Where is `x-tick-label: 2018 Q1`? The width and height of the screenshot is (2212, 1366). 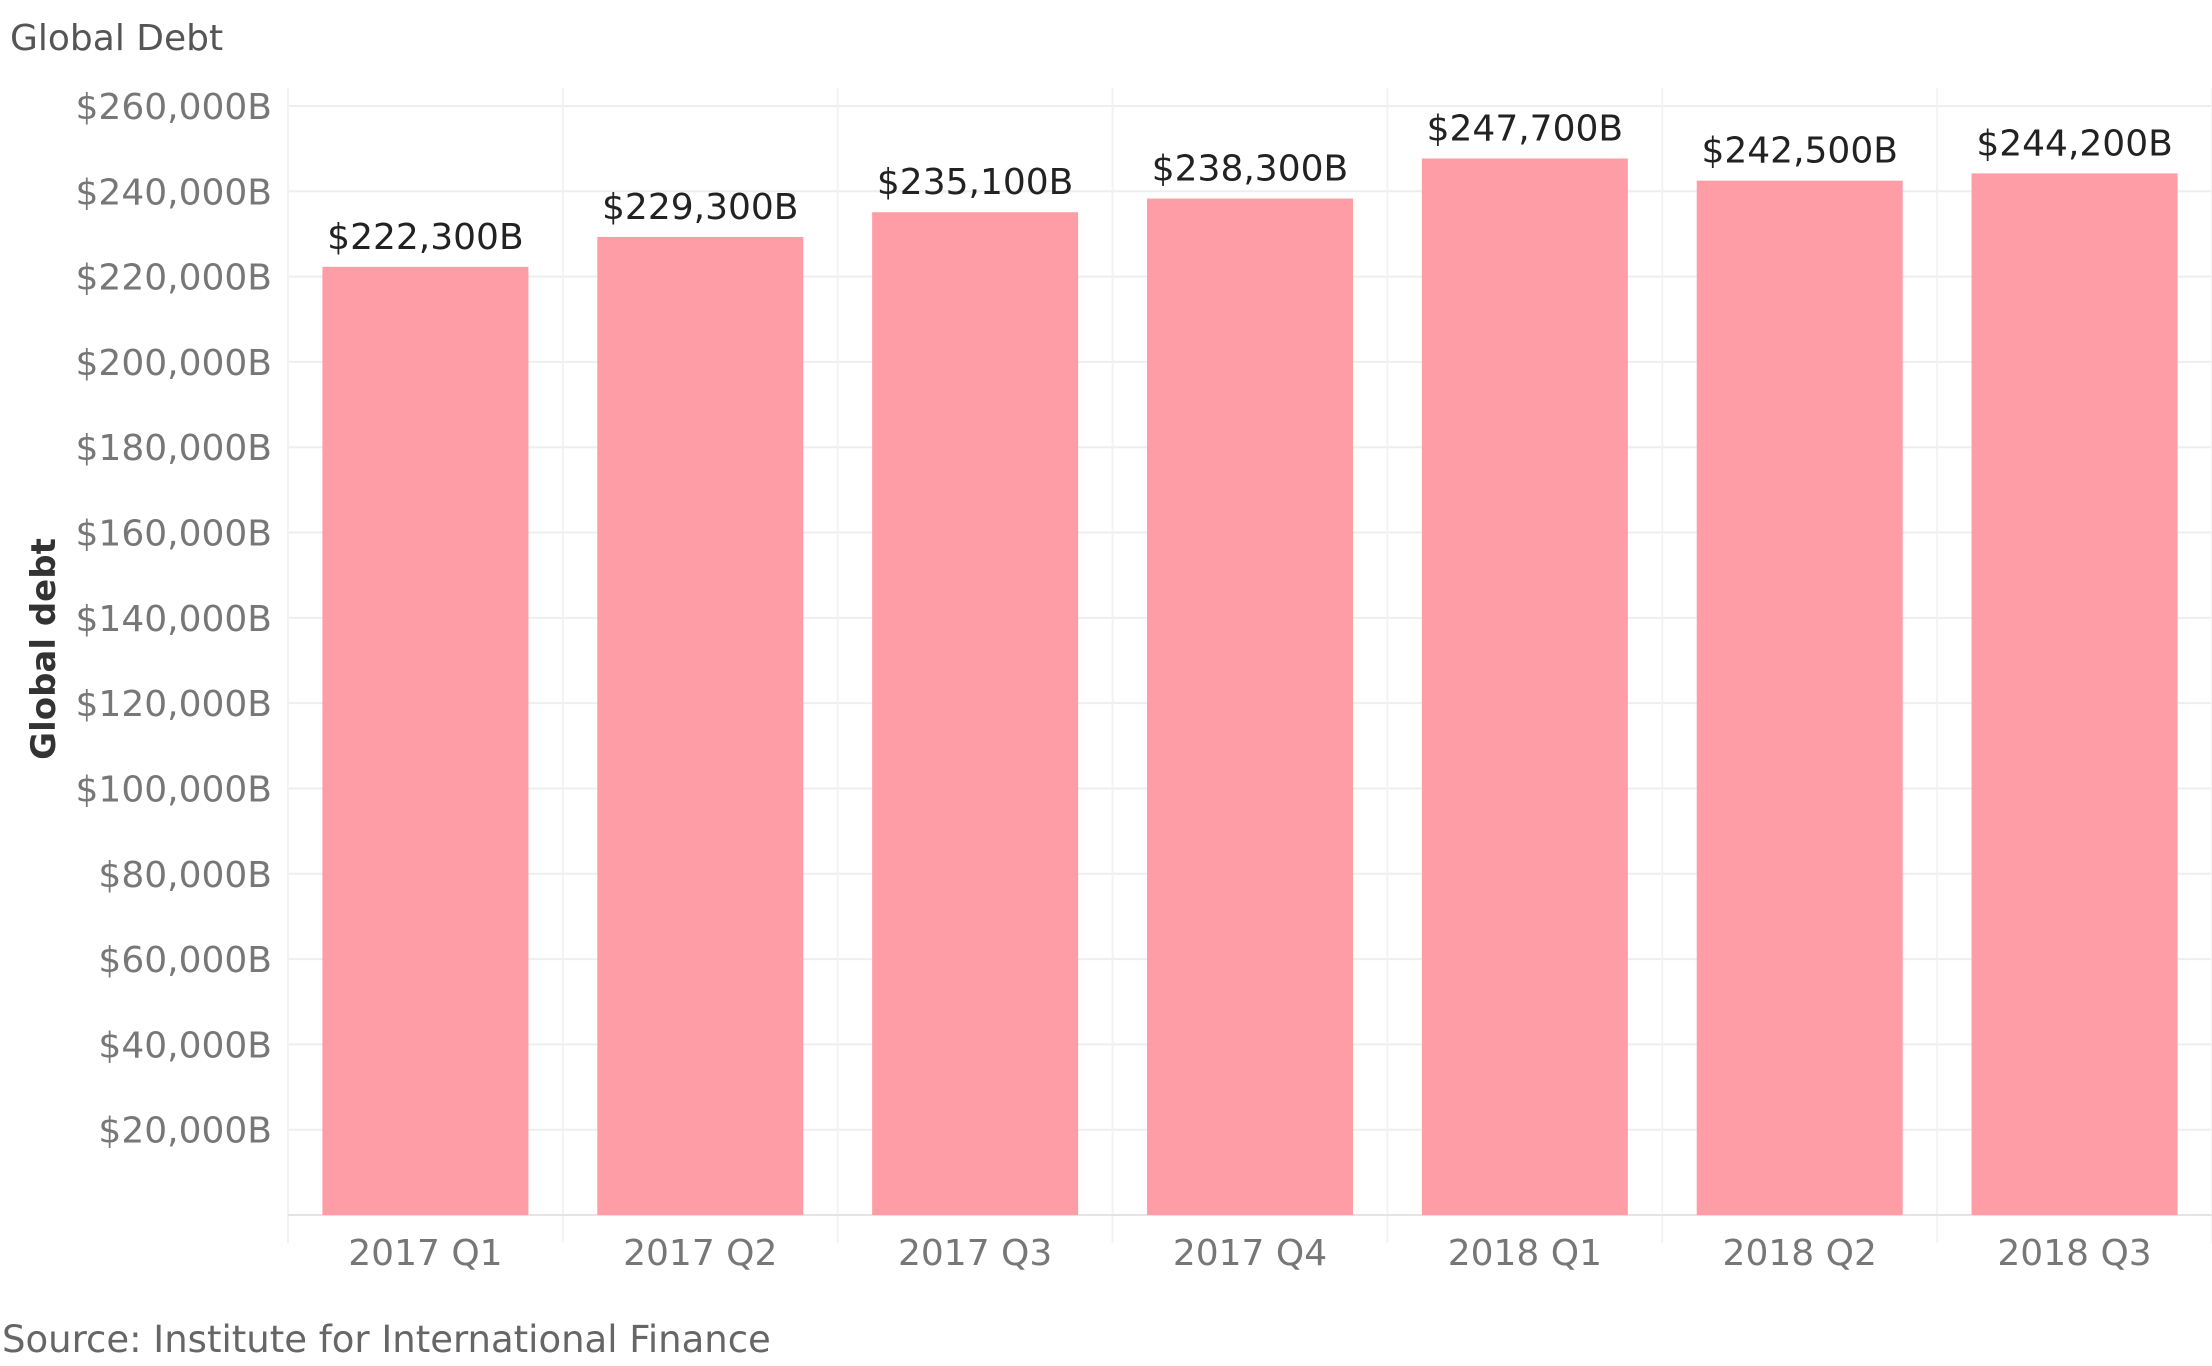 x-tick-label: 2018 Q1 is located at coordinates (1525, 1253).